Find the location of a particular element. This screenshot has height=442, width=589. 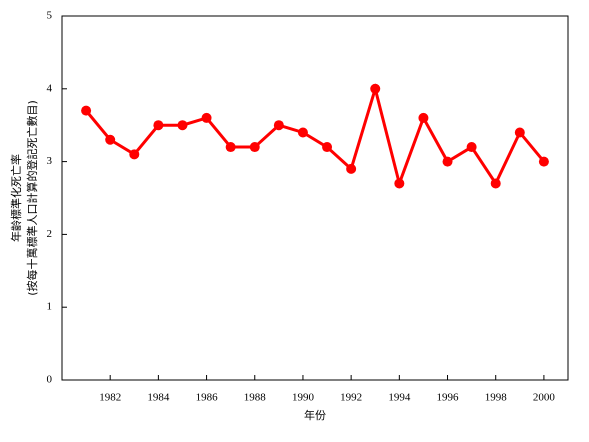

y-tick-label: 2 is located at coordinates (50, 234).